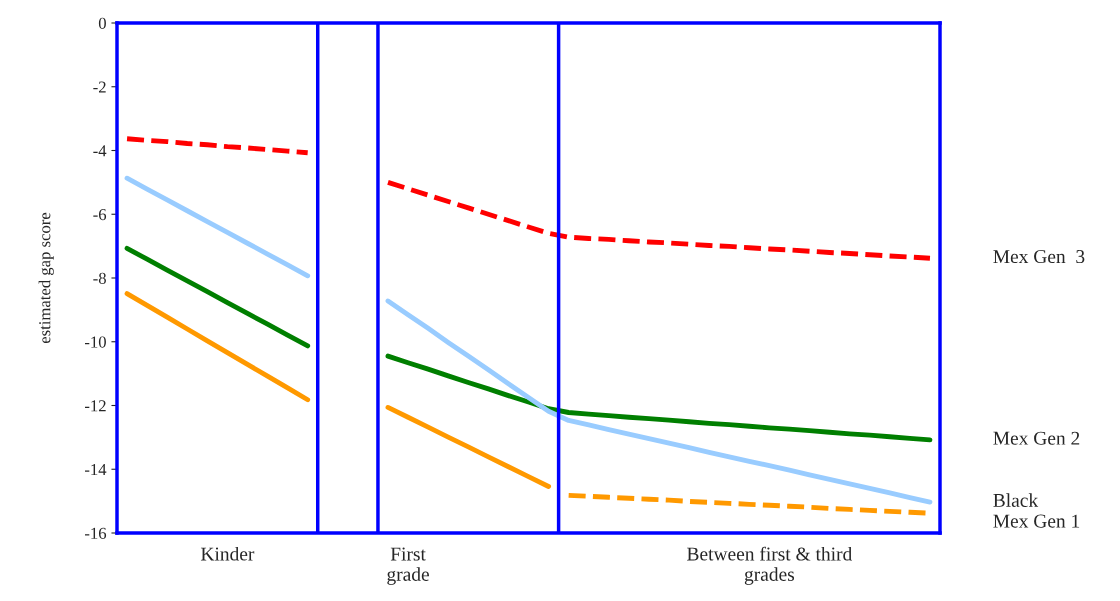  What do you see at coordinates (1039, 257) in the screenshot?
I see `text: Mex Gen 3` at bounding box center [1039, 257].